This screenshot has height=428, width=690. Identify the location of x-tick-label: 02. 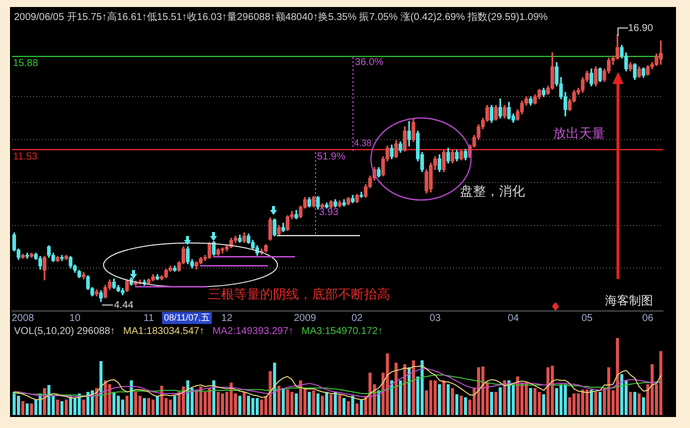
(357, 318).